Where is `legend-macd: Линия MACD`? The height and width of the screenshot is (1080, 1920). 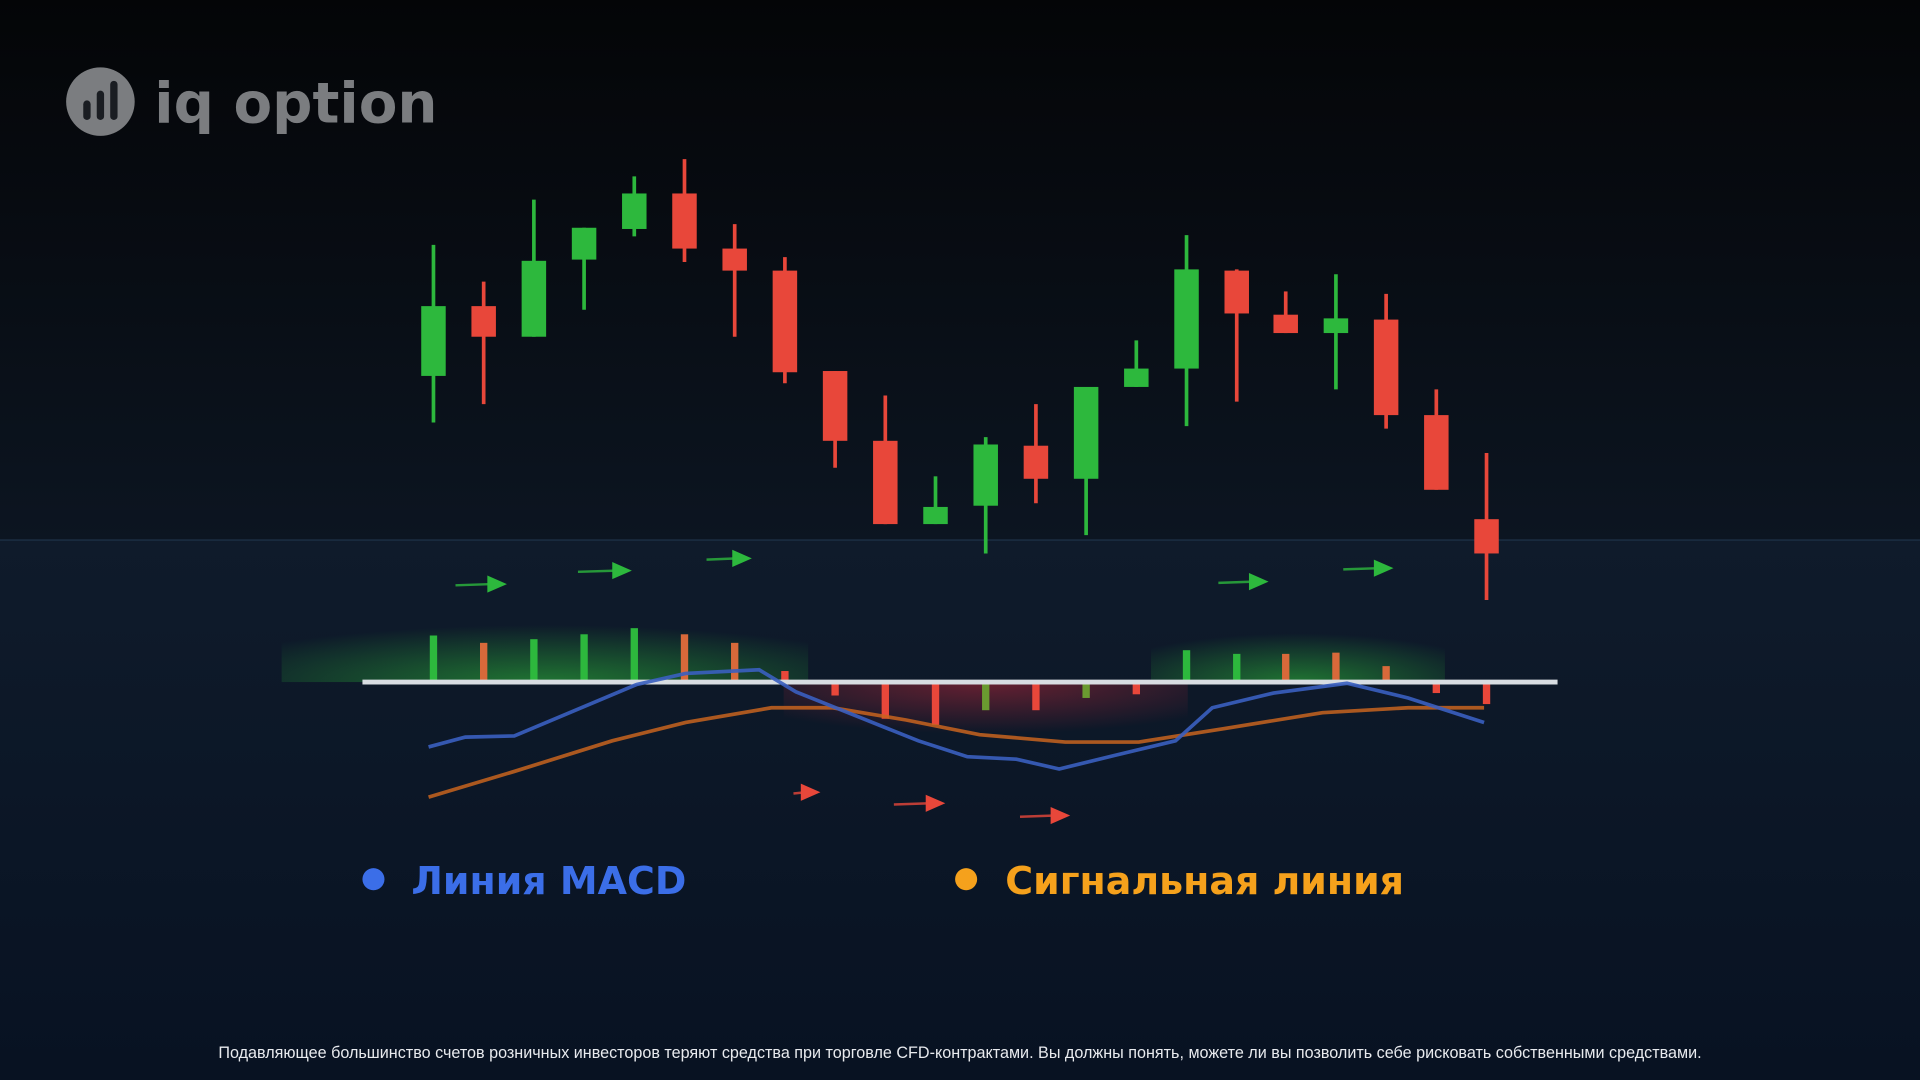 legend-macd: Линия MACD is located at coordinates (548, 881).